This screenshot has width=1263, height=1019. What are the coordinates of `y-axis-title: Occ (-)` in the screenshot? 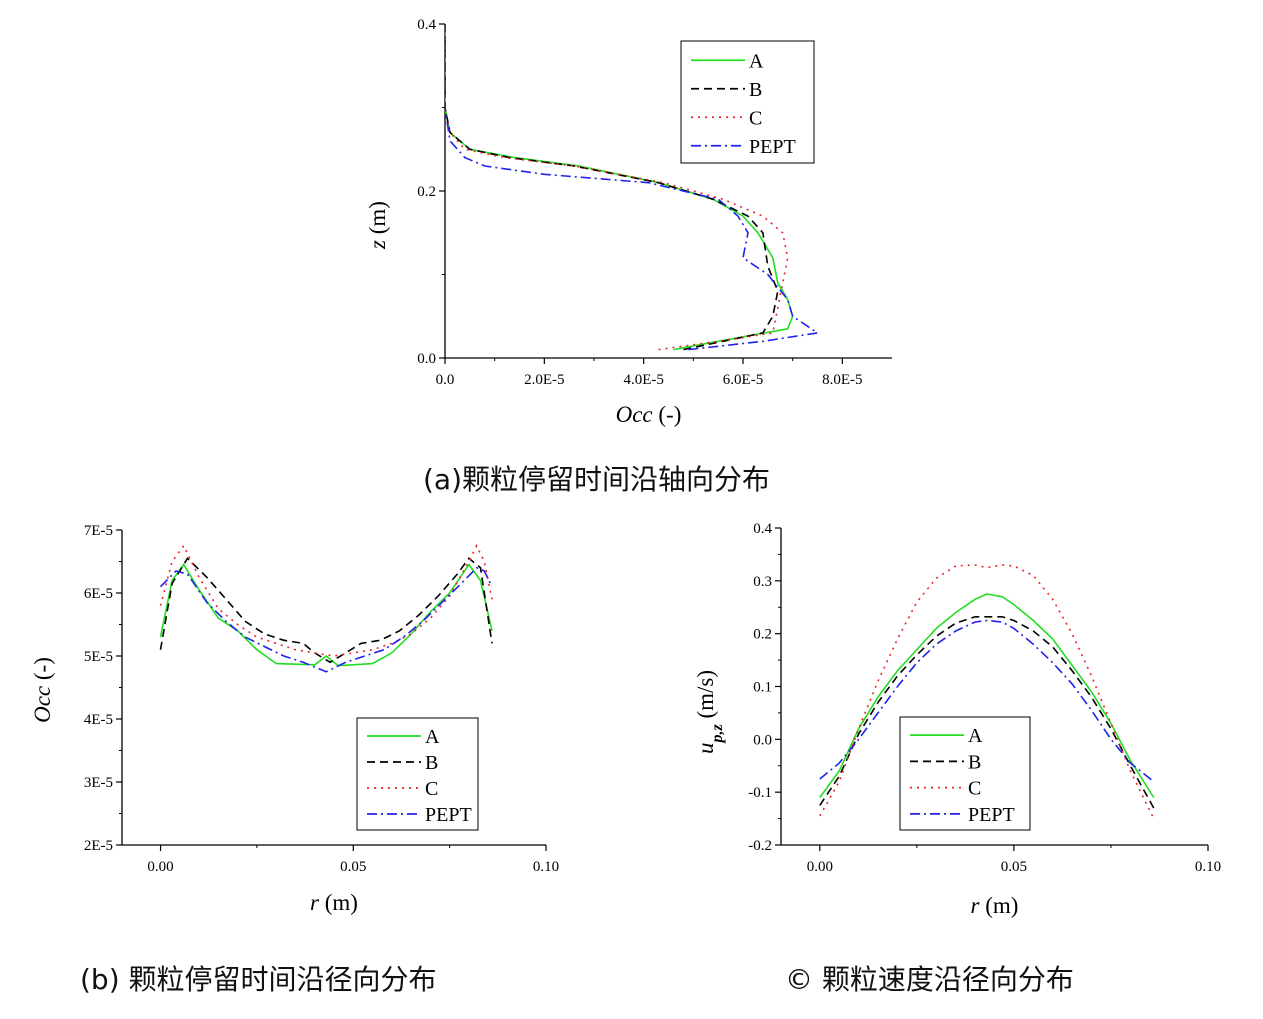 It's located at (42, 690).